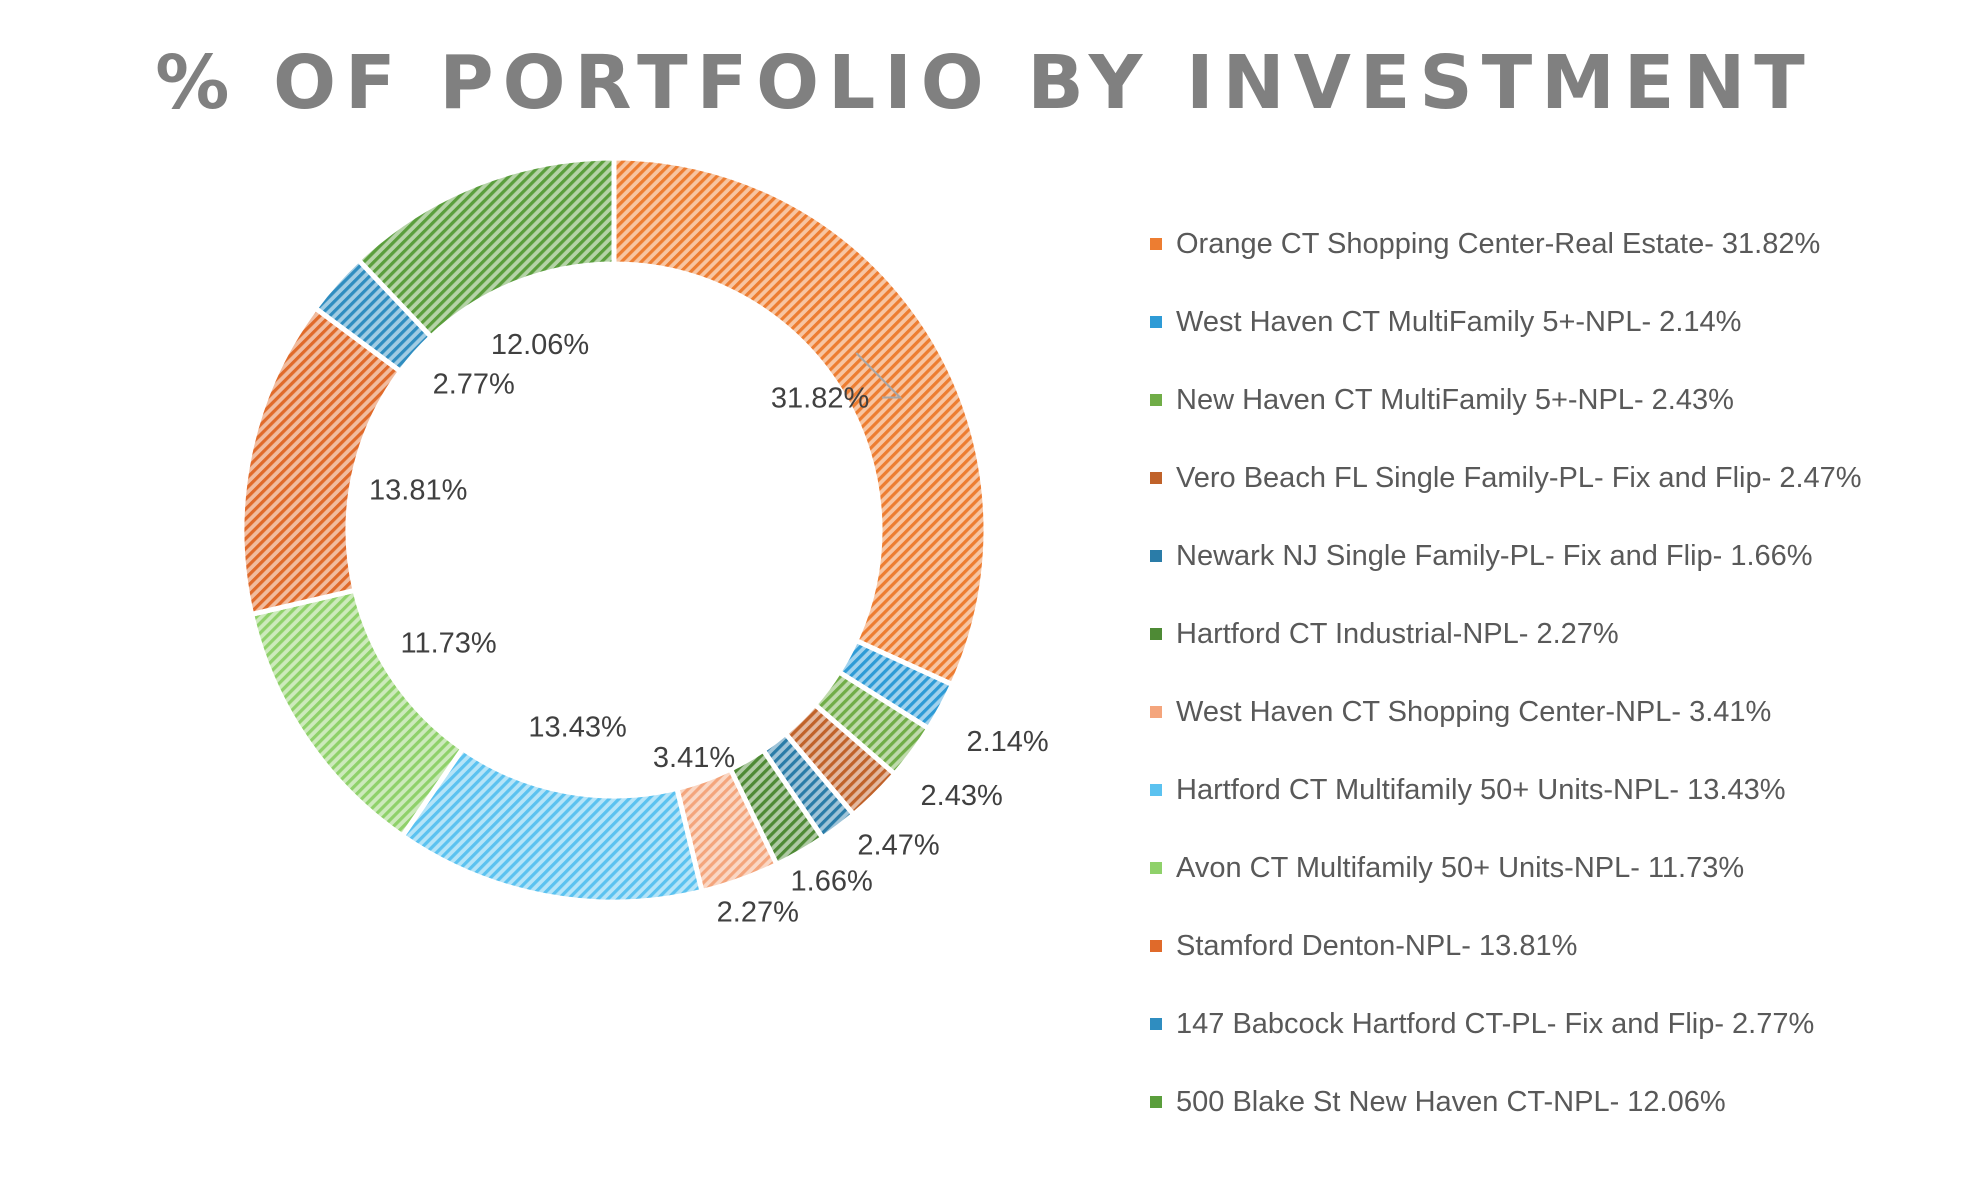 The height and width of the screenshot is (1180, 1969). What do you see at coordinates (962, 796) in the screenshot?
I see `data-label-new-haven-ct-multifamily-5-npl: 2.43%` at bounding box center [962, 796].